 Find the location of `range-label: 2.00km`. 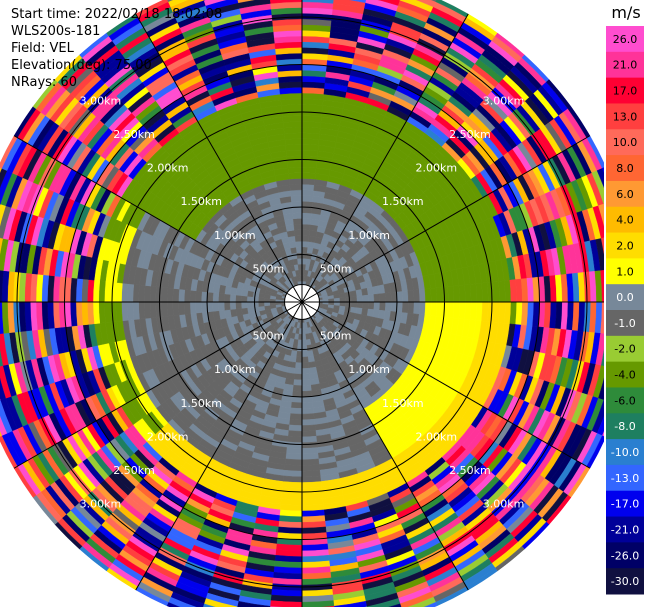

range-label: 2.00km is located at coordinates (437, 436).